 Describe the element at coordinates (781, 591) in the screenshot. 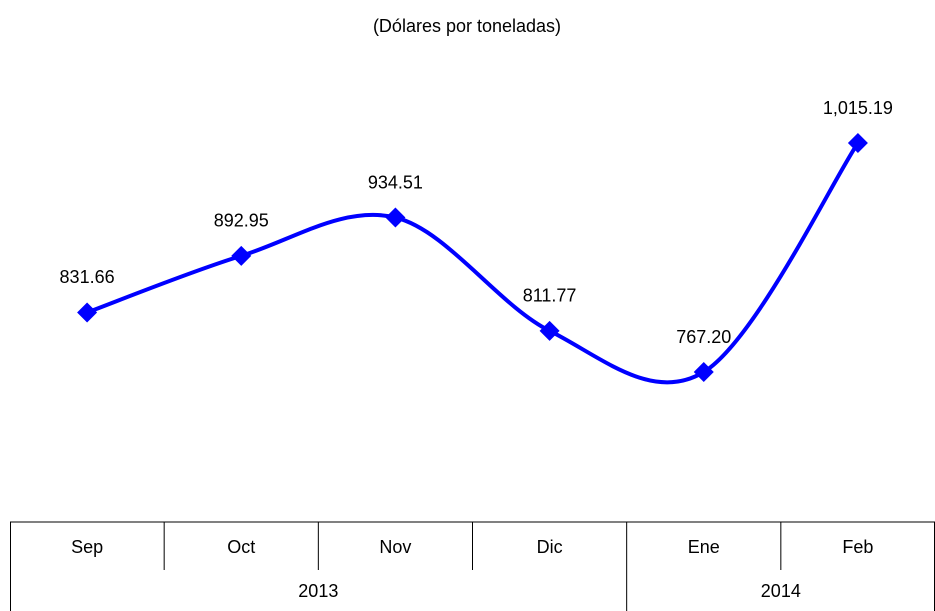

I see `group-label: 2014` at that location.